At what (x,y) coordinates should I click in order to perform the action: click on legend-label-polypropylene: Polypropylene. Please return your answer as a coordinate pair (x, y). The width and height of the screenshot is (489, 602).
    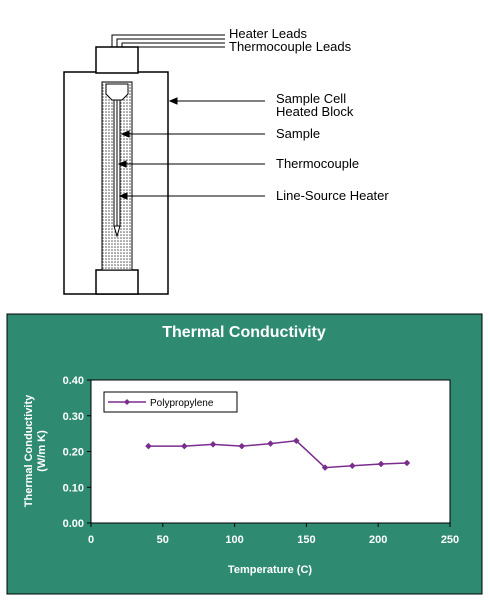
    Looking at the image, I should click on (182, 403).